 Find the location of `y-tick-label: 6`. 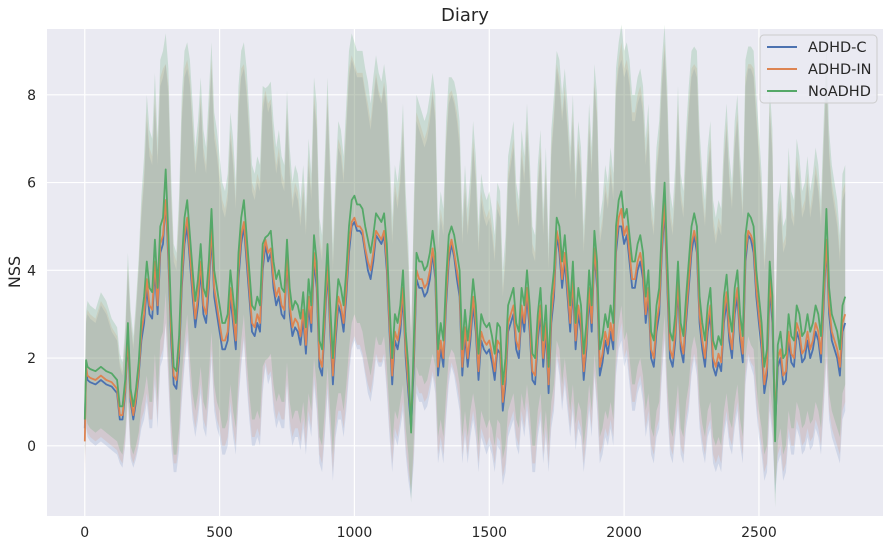

y-tick-label: 6 is located at coordinates (31, 184).